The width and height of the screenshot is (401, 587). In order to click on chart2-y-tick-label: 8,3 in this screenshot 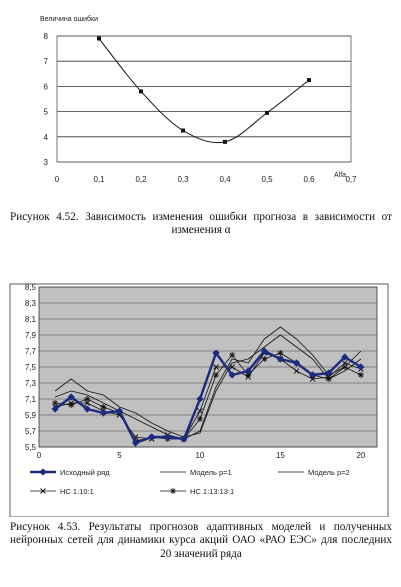, I will do `click(31, 303)`.